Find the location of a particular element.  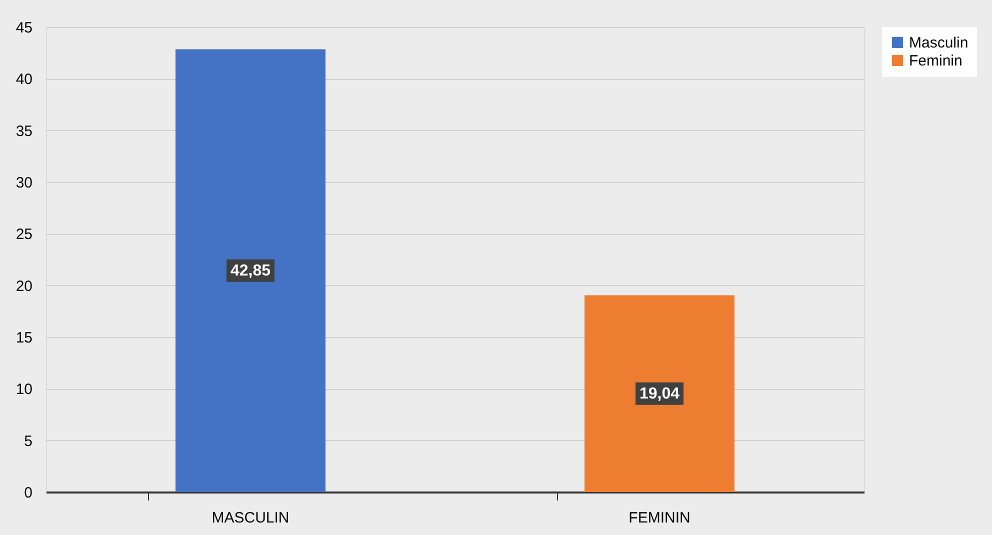

y-tick-label: 15 is located at coordinates (24, 338).